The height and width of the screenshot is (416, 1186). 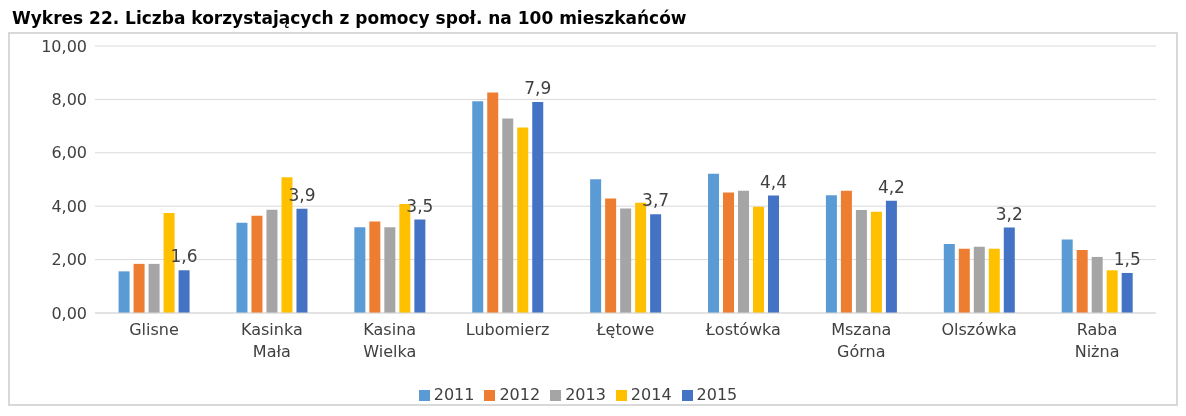 What do you see at coordinates (69, 153) in the screenshot?
I see `y-tick-label: 6,00` at bounding box center [69, 153].